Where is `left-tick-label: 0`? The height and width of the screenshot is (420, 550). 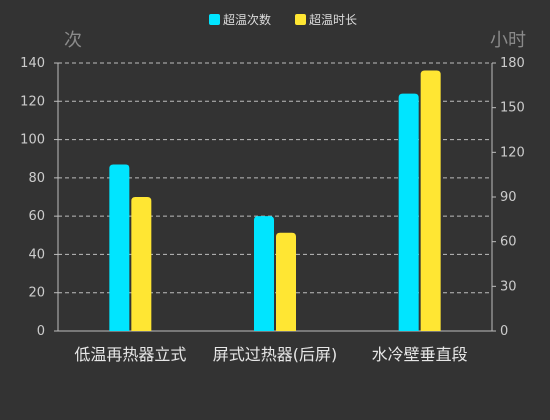
left-tick-label: 0 is located at coordinates (41, 331).